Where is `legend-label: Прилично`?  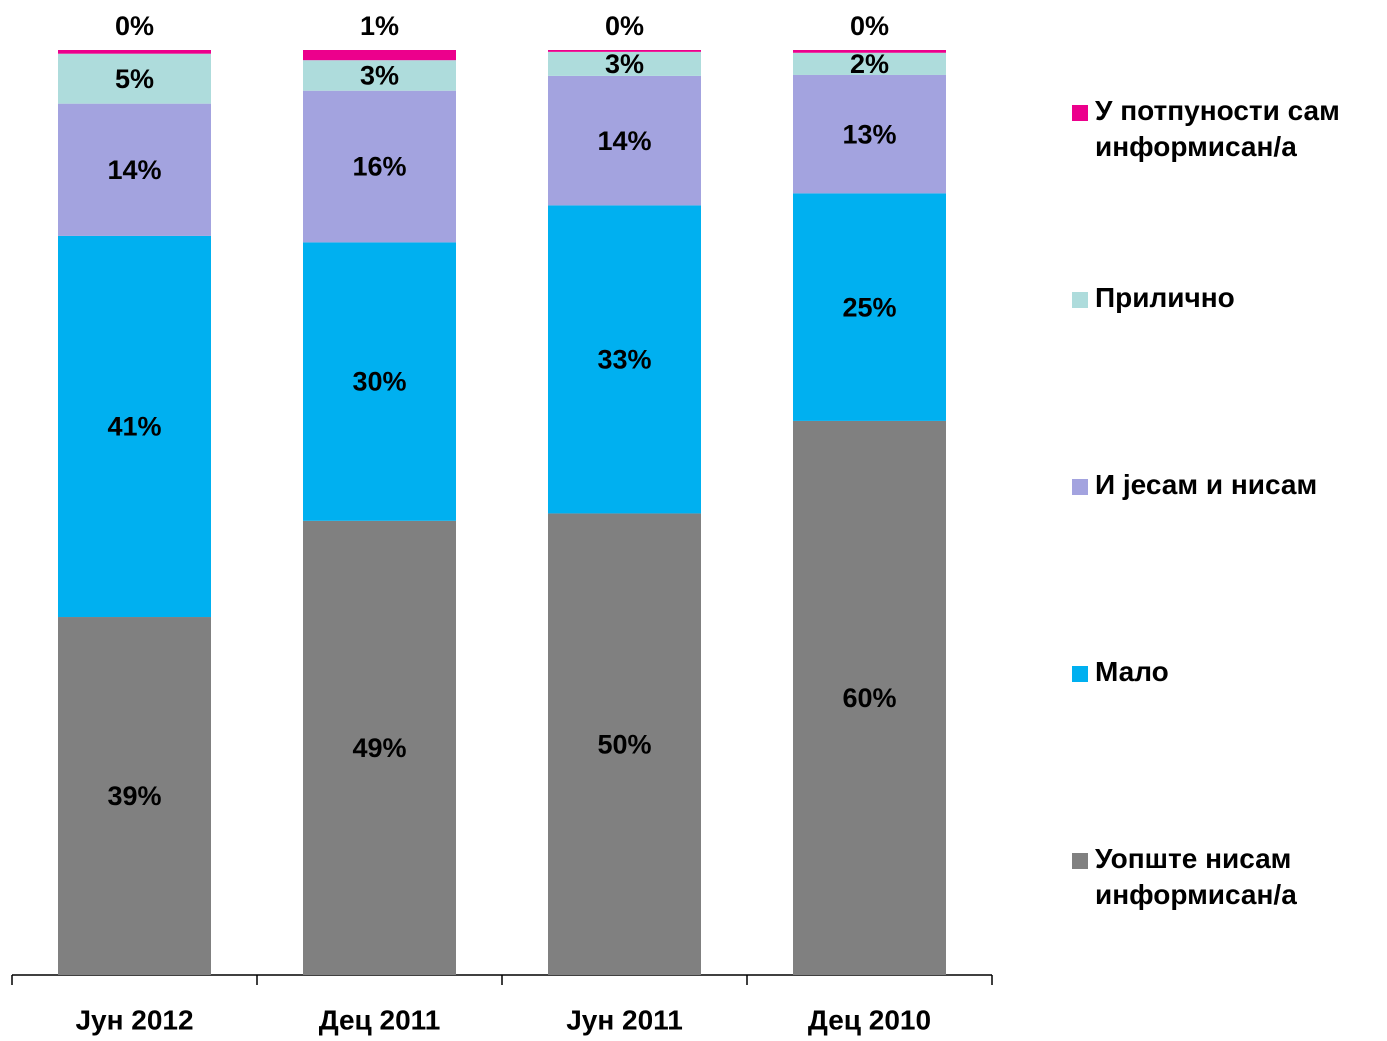
legend-label: Прилично is located at coordinates (1165, 297).